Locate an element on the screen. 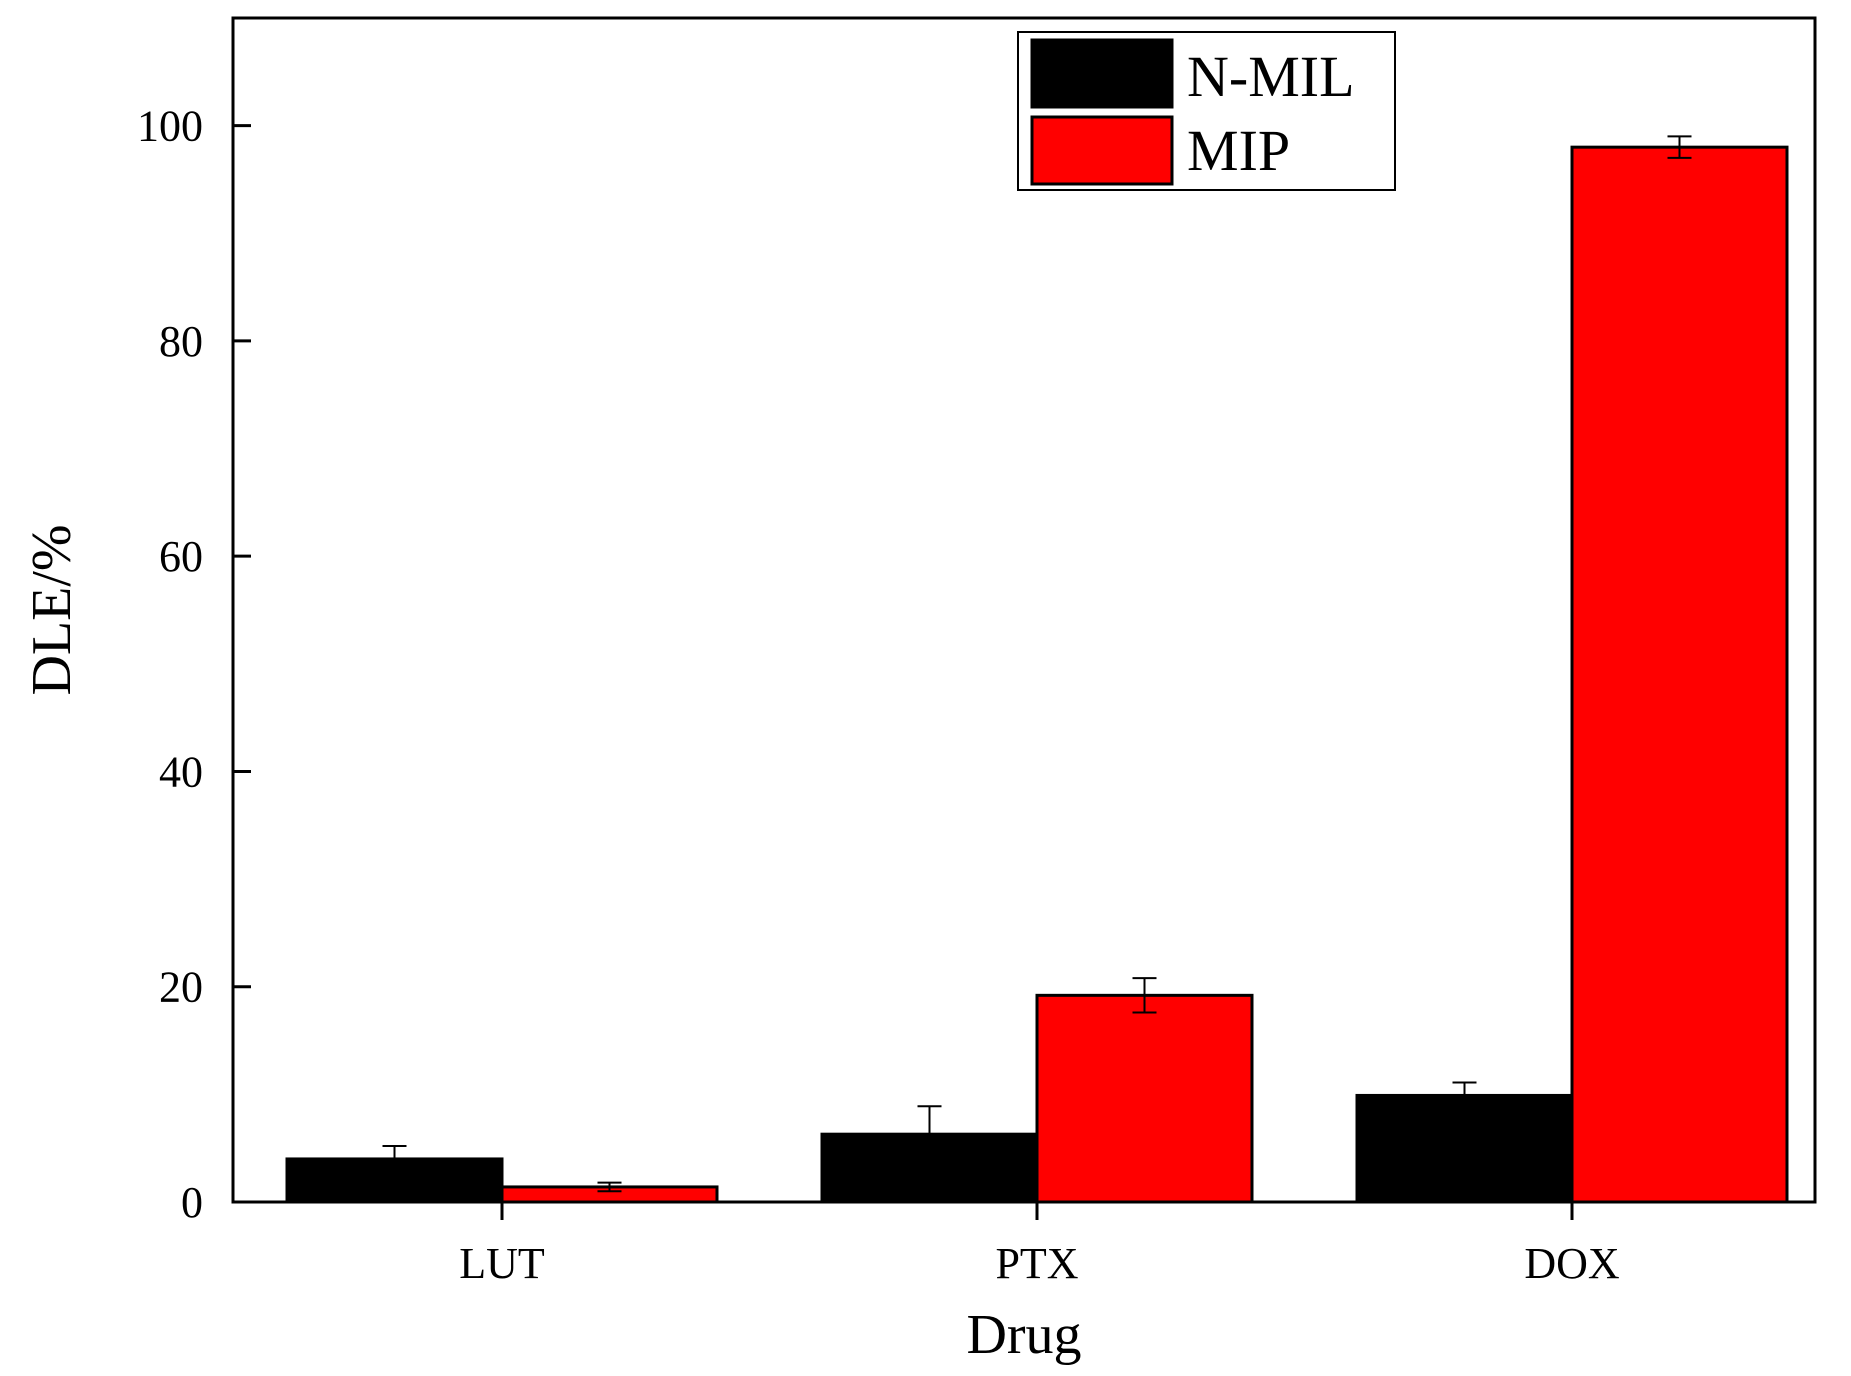  x-axis-title: Drug is located at coordinates (1023, 1335).